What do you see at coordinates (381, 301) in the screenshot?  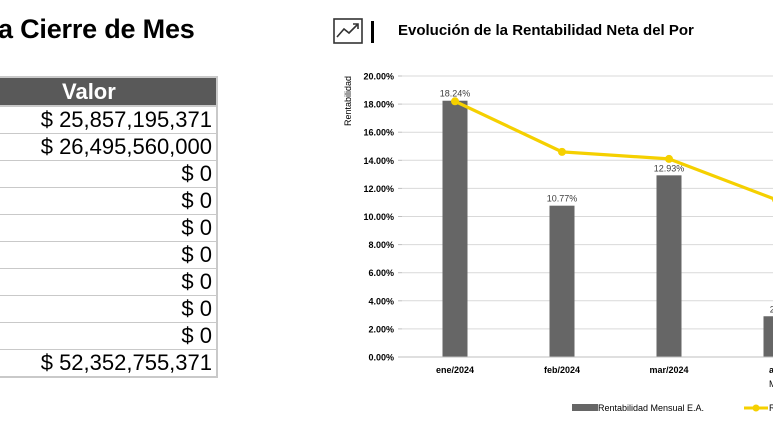 I see `y-tick-label: 4.00%` at bounding box center [381, 301].